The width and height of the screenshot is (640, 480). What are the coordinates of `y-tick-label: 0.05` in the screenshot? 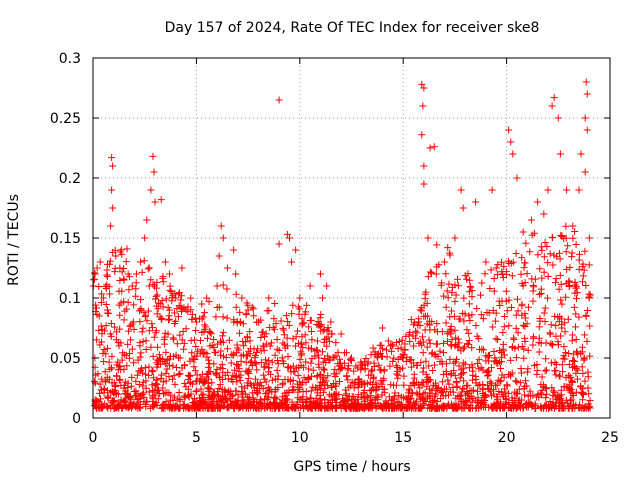 It's located at (65, 359).